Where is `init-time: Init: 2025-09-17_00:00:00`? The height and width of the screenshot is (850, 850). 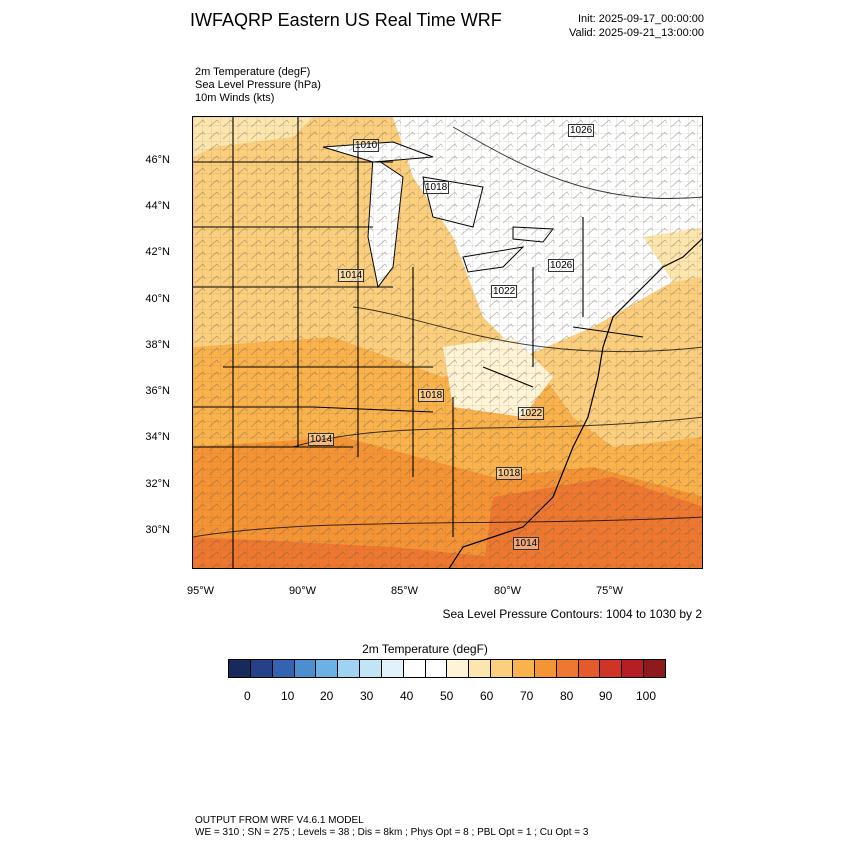 init-time: Init: 2025-09-17_00:00:00 is located at coordinates (641, 19).